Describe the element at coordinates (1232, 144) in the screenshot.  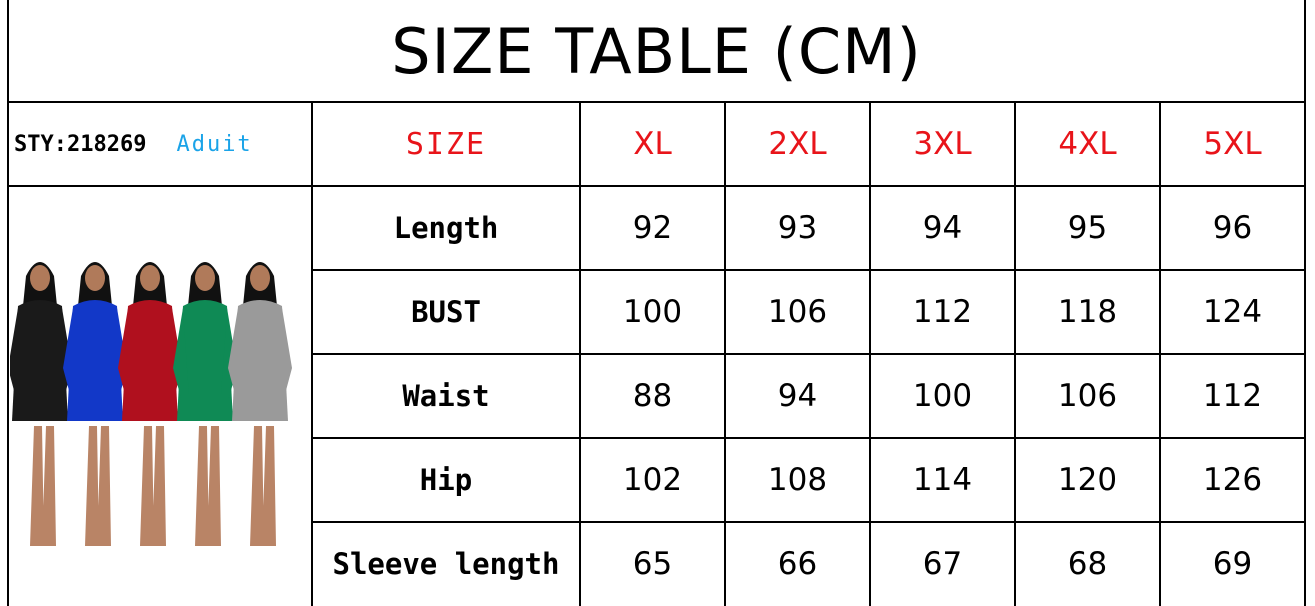
I see `size-column-header: 5XL` at that location.